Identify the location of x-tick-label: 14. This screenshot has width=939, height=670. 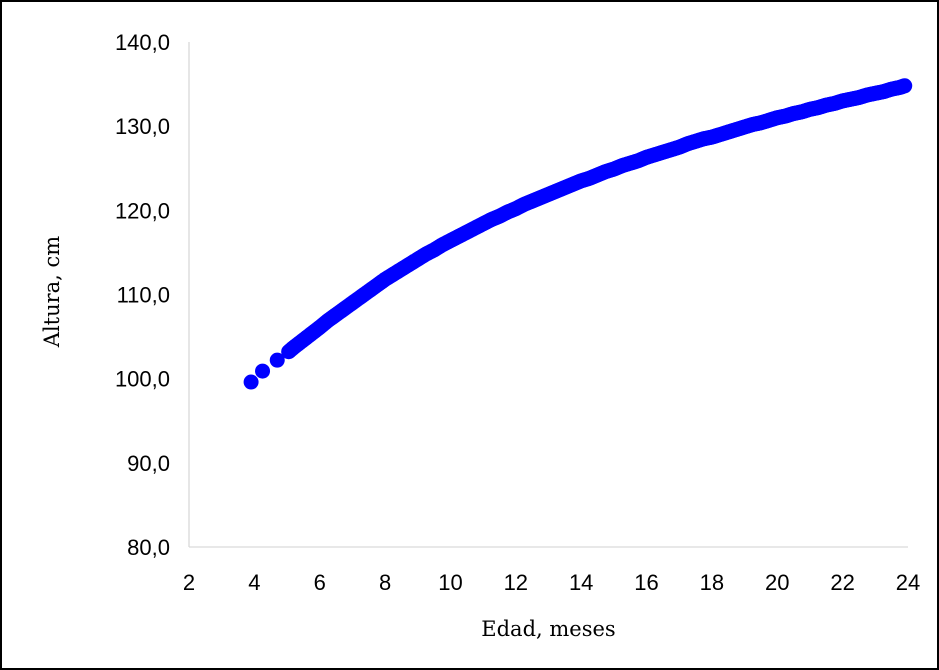
(581, 582).